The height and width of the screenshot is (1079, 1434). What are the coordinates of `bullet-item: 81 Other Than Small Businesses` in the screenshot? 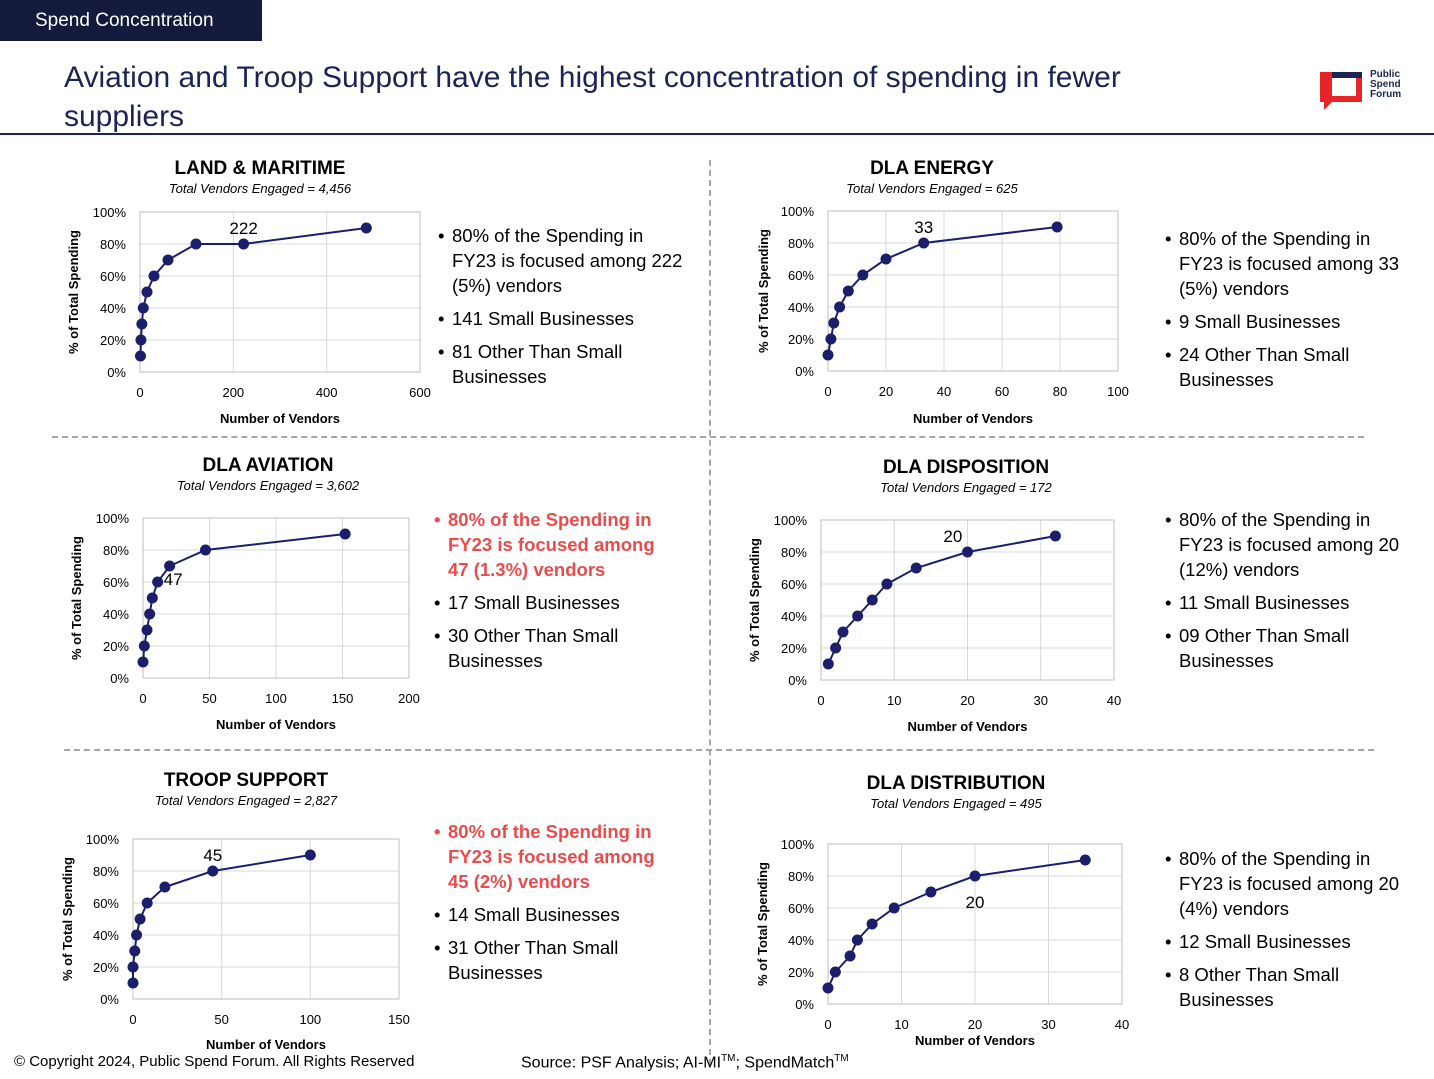 It's located at (560, 364).